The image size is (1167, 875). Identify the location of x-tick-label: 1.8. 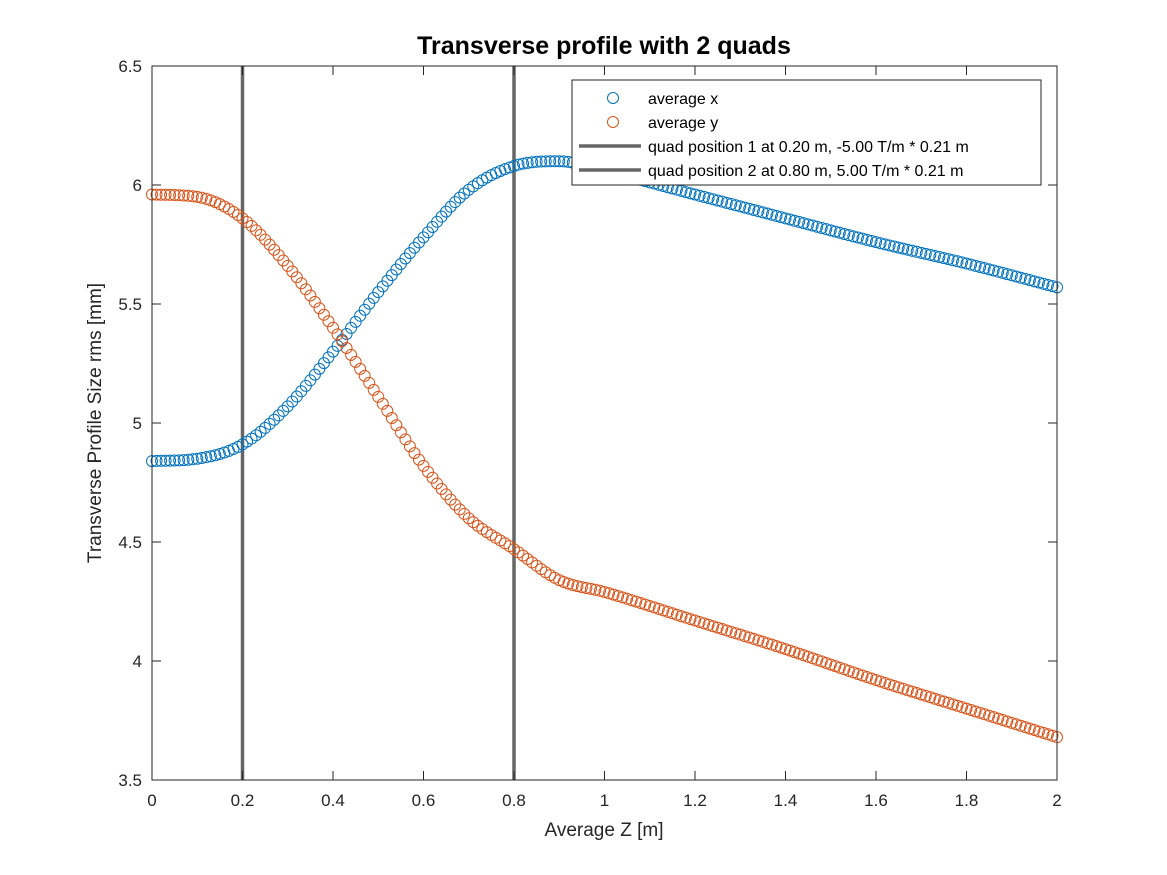
(967, 800).